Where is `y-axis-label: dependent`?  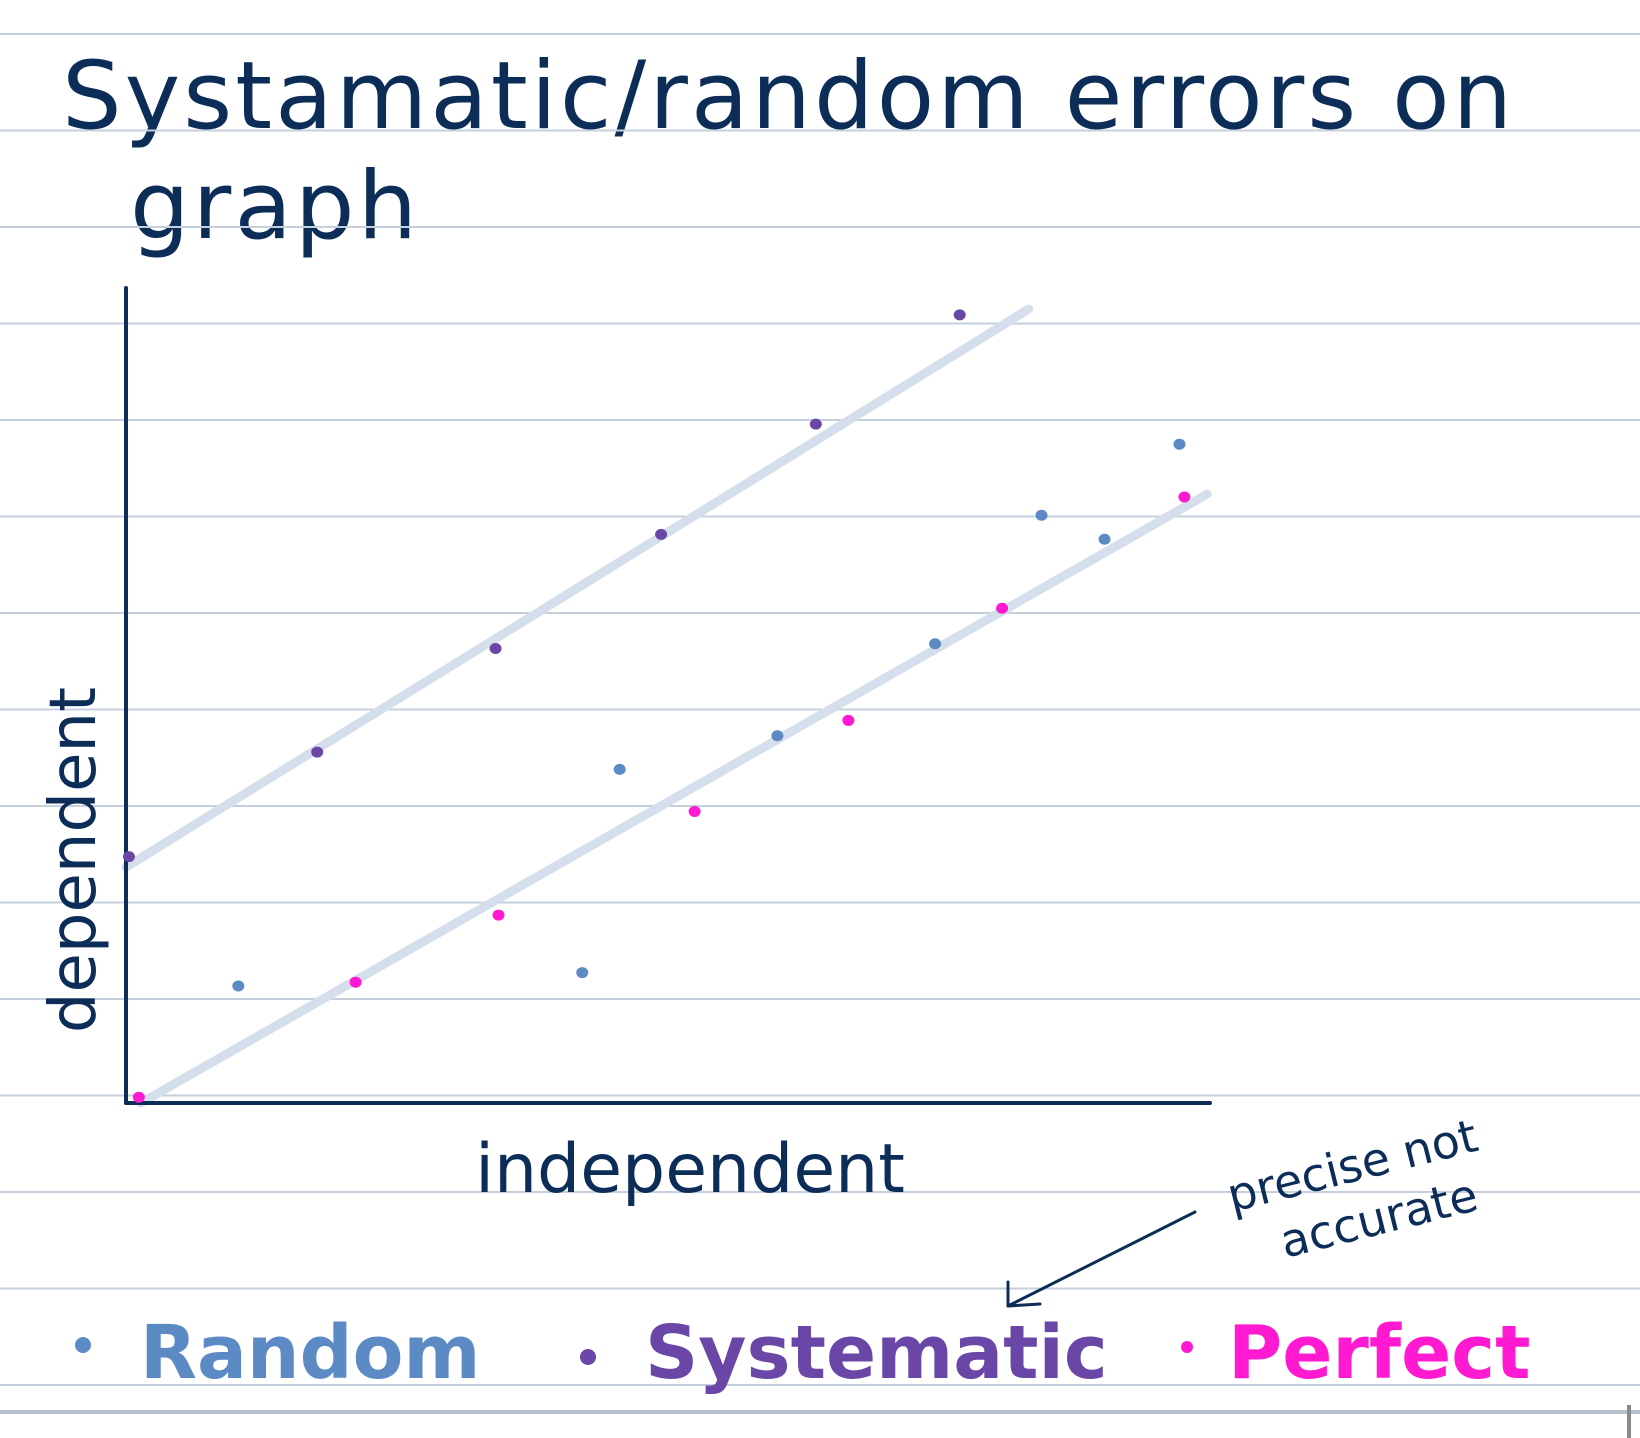
y-axis-label: dependent is located at coordinates (74, 860).